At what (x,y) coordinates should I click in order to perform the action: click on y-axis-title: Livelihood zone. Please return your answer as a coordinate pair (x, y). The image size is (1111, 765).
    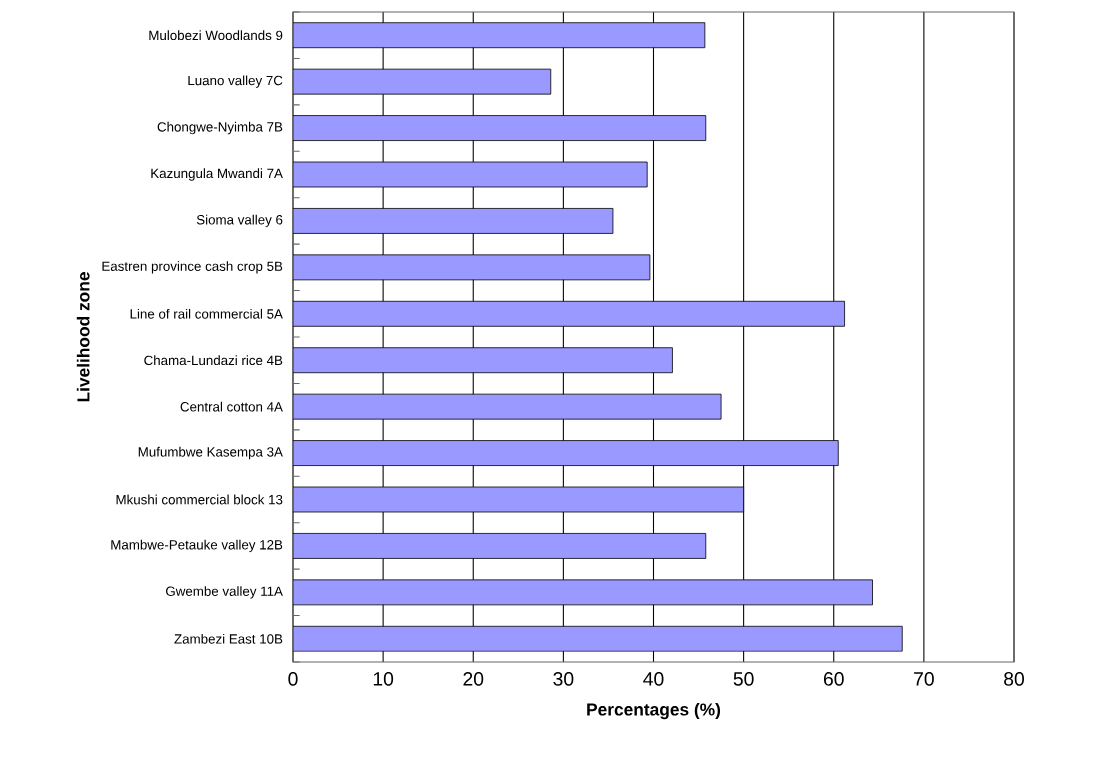
    Looking at the image, I should click on (83, 337).